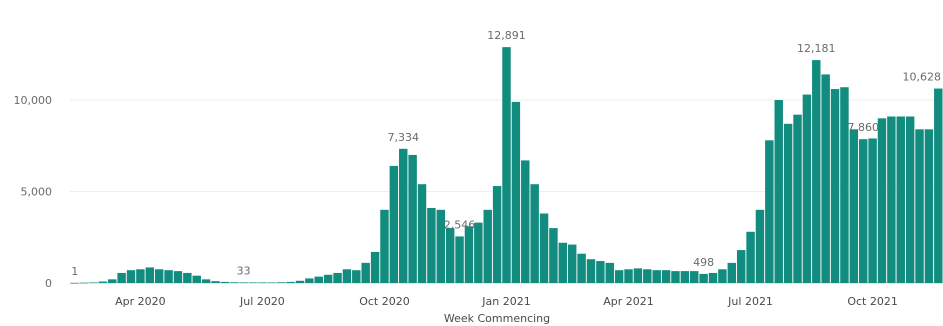 This screenshot has width=943, height=326. What do you see at coordinates (244, 270) in the screenshot?
I see `data-label: 33` at bounding box center [244, 270].